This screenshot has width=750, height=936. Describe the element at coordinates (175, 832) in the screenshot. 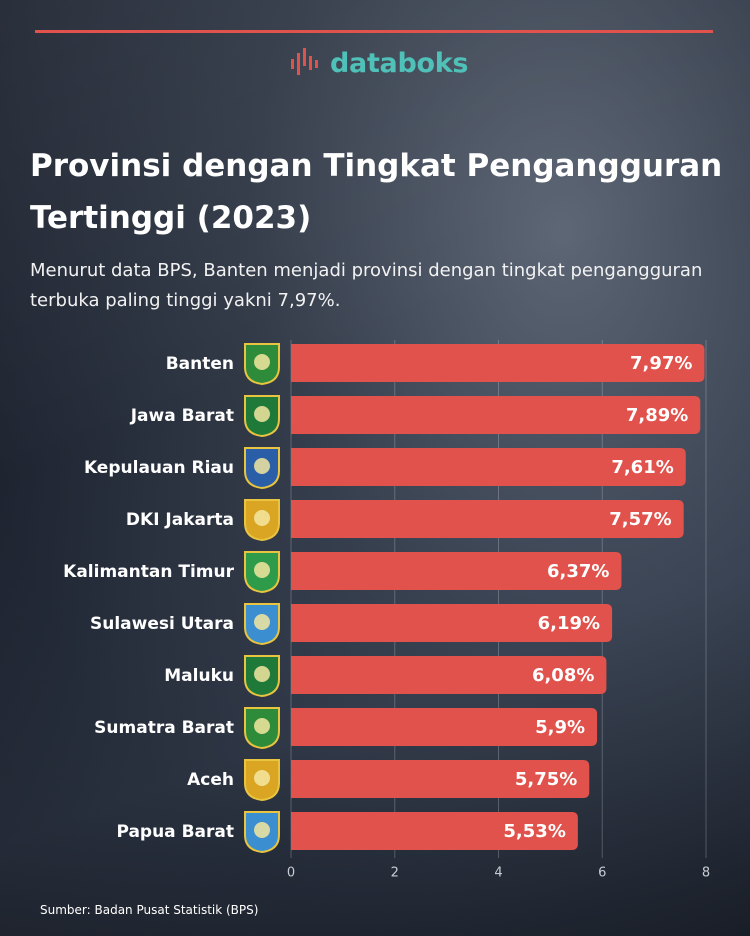

I see `category-label: Papua Barat` at that location.